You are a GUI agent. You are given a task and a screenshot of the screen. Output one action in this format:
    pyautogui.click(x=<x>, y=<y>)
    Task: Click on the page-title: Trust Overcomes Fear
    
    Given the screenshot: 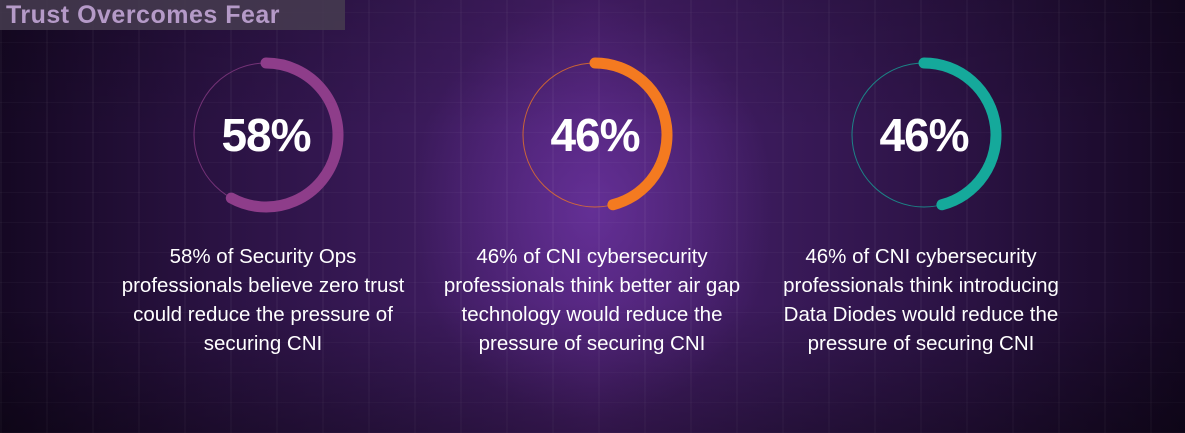 What is the action you would take?
    pyautogui.click(x=143, y=14)
    